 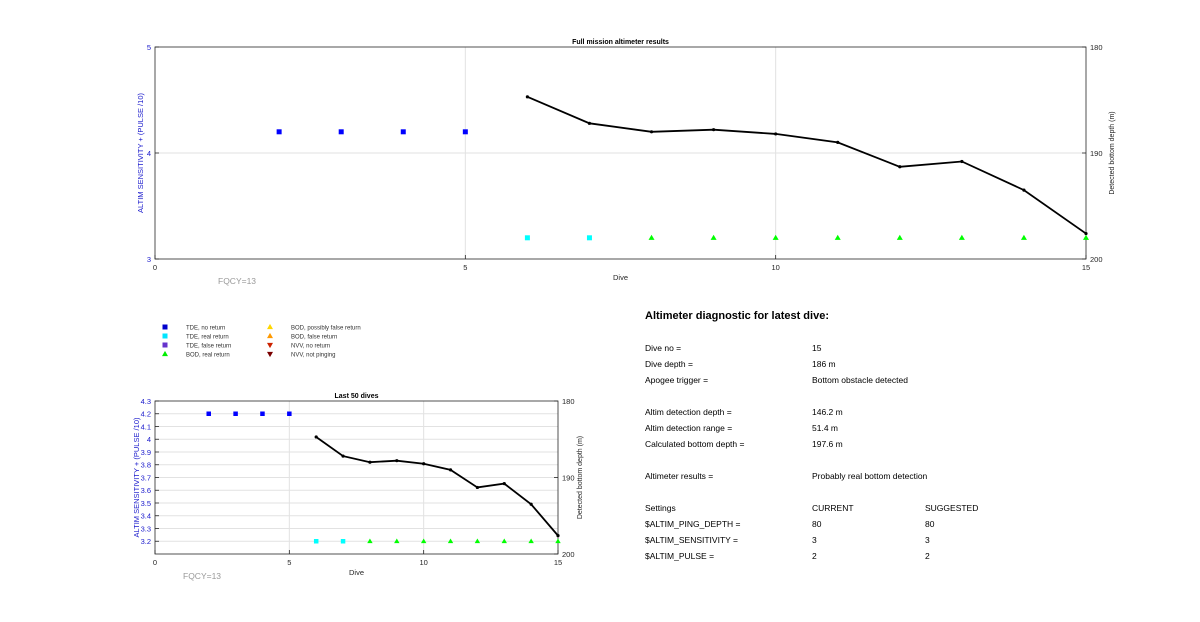 What do you see at coordinates (663, 348) in the screenshot?
I see `dive-no-label: Dive no =` at bounding box center [663, 348].